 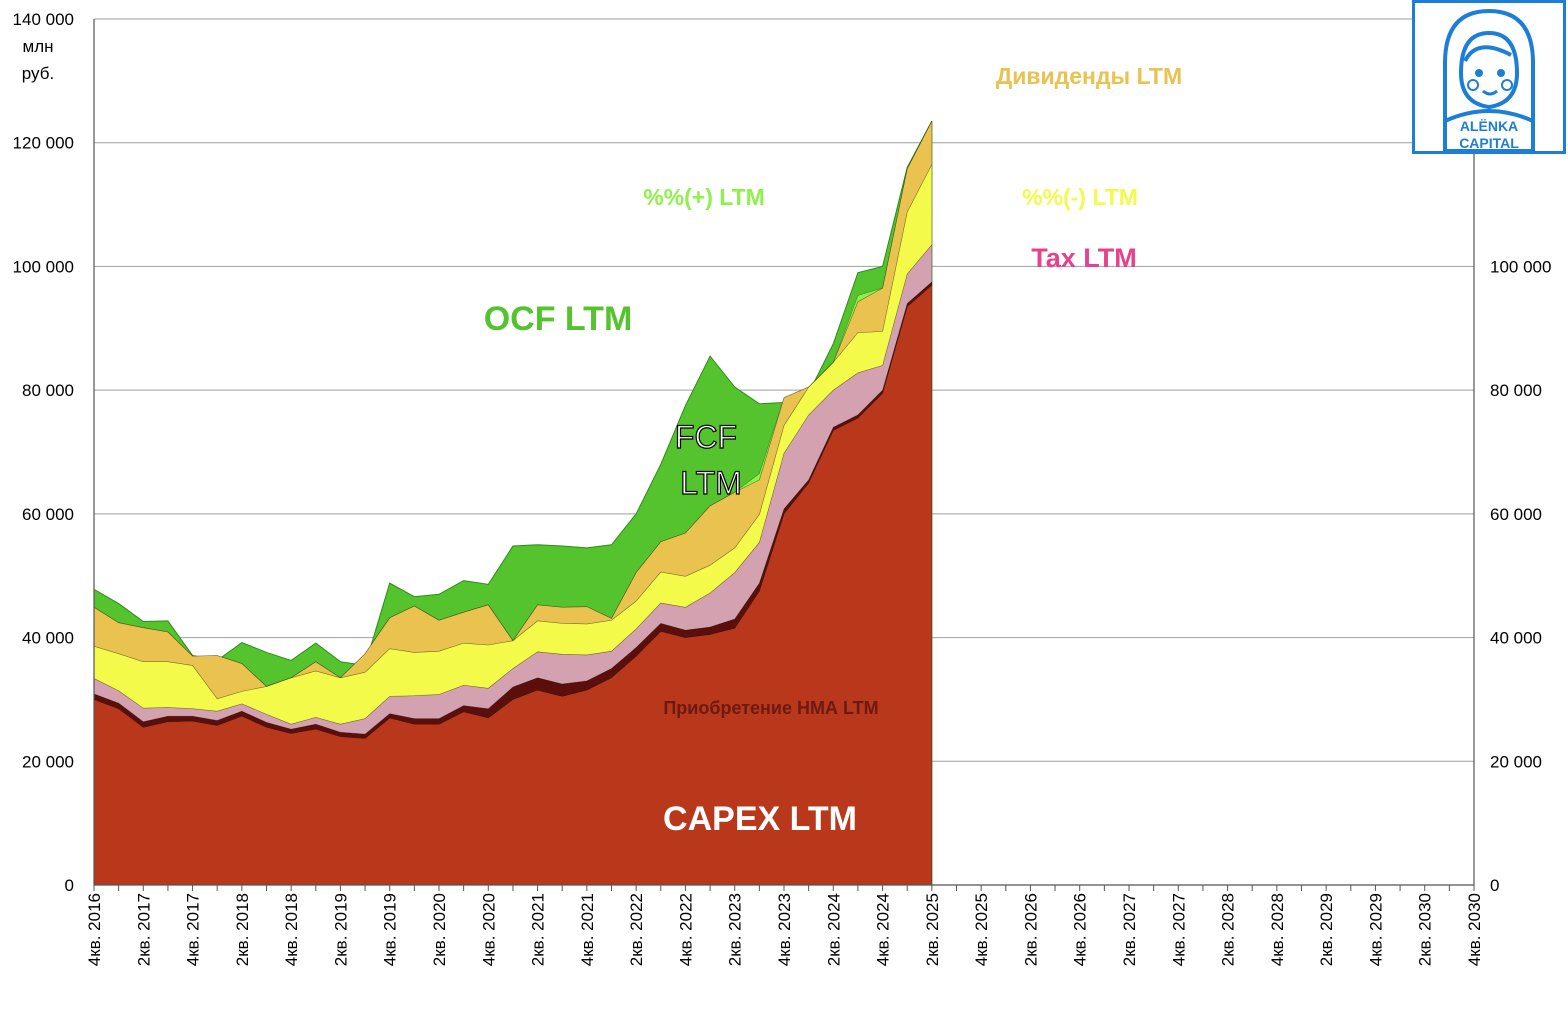 I want to click on unit-label-line2: руб., so click(x=38, y=73).